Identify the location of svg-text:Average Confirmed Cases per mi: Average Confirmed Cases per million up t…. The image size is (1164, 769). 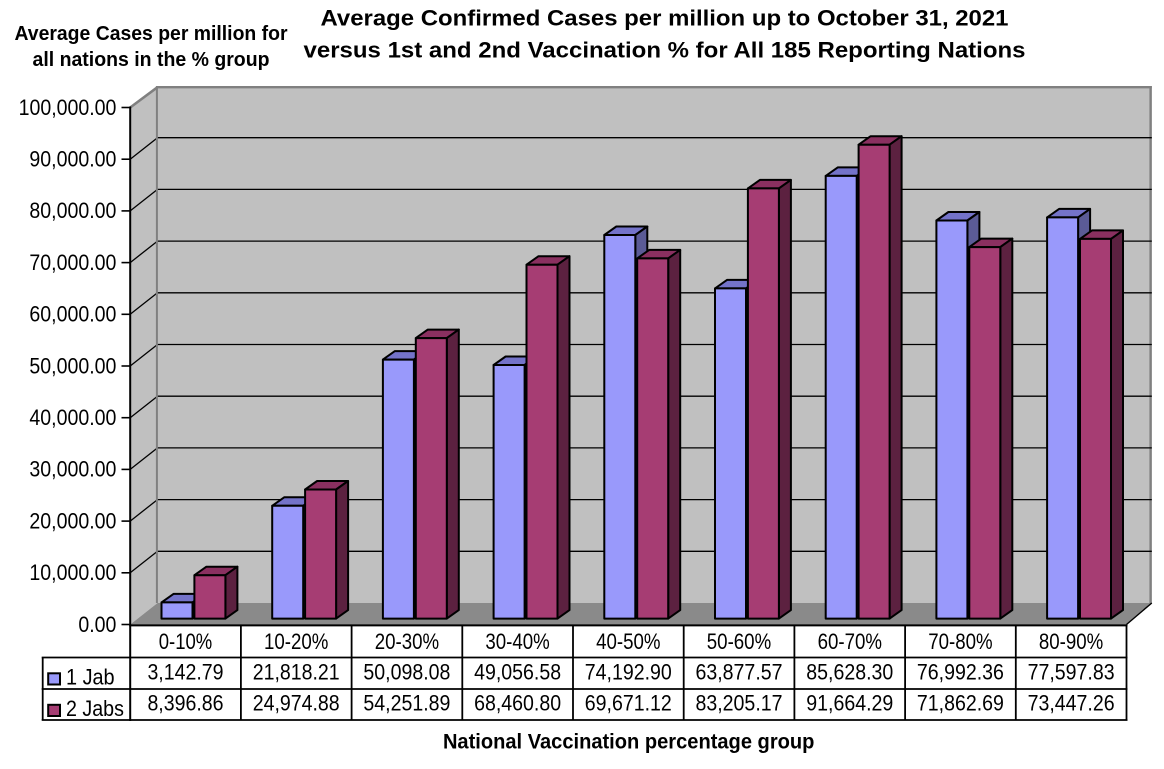
(665, 18).